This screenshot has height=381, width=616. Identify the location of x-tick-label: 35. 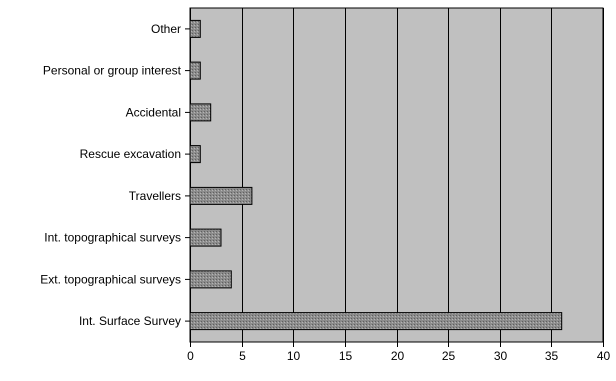
(552, 356).